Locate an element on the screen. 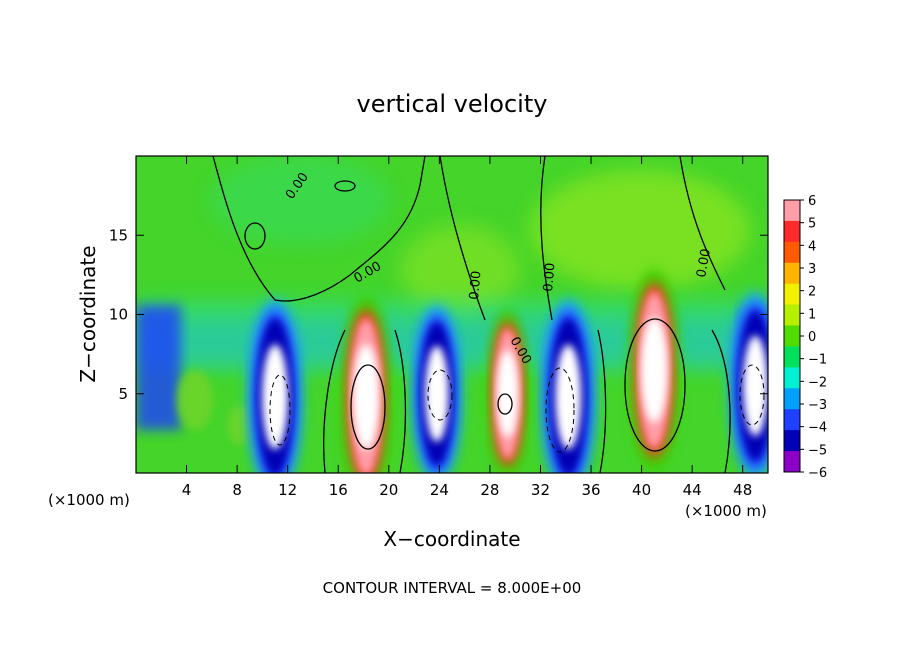 This screenshot has height=654, width=904. y-tick-label: 5 is located at coordinates (123, 394).